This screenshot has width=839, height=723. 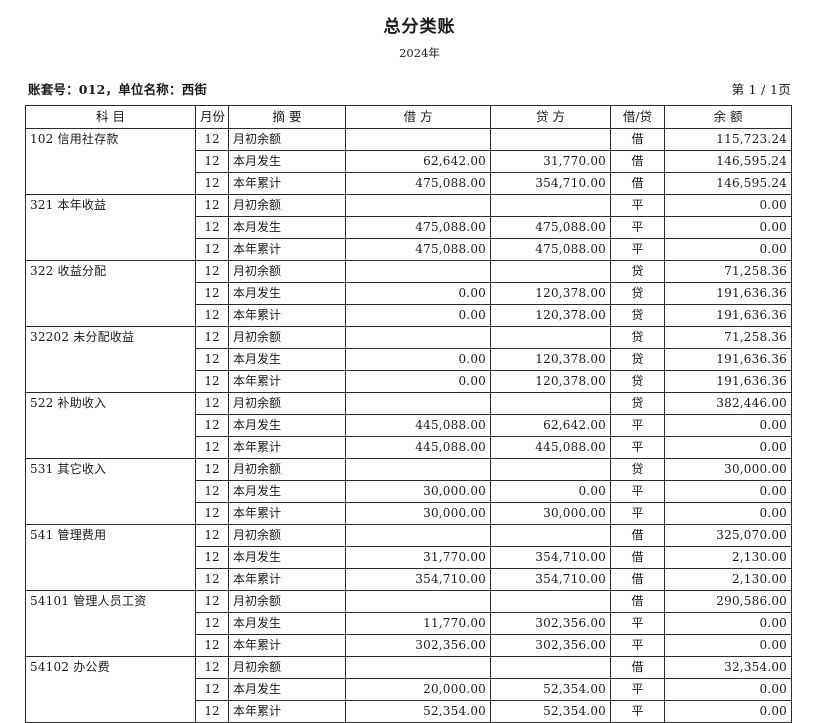 What do you see at coordinates (418, 623) in the screenshot?
I see `cell-debit: 11,770.00` at bounding box center [418, 623].